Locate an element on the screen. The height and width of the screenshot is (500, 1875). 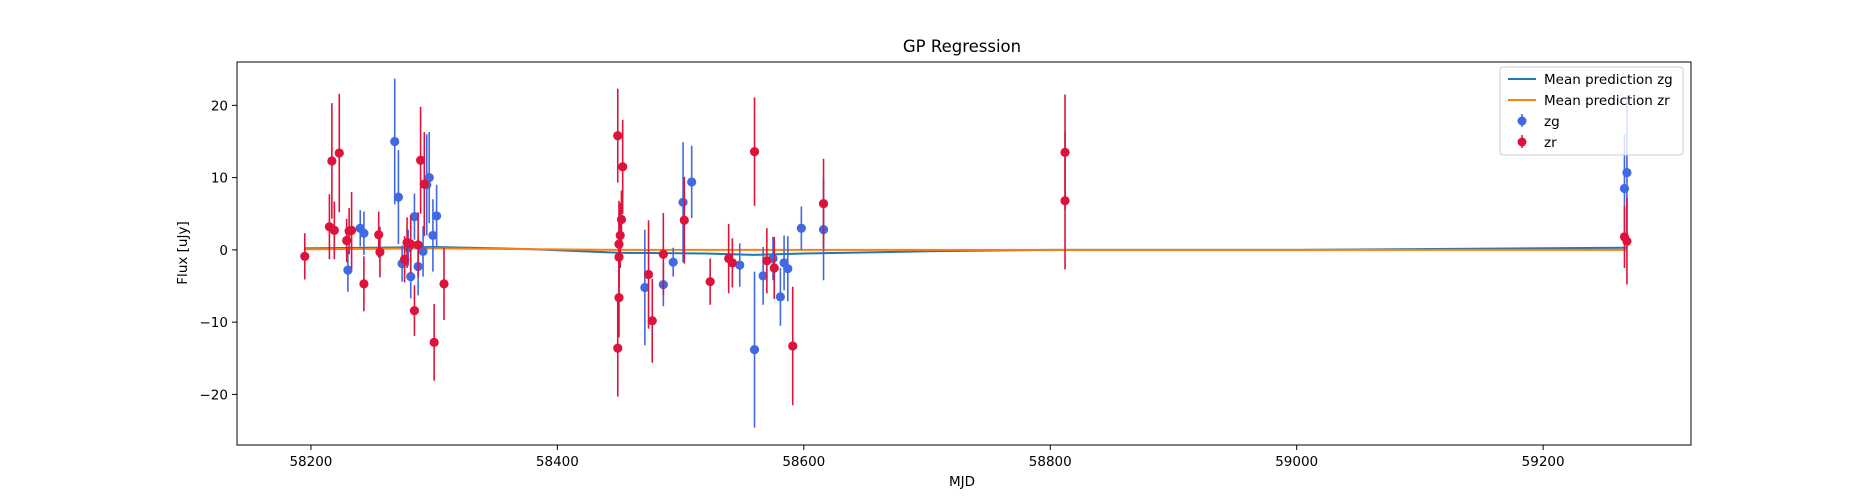
x-tick-label: 58600 is located at coordinates (803, 462).